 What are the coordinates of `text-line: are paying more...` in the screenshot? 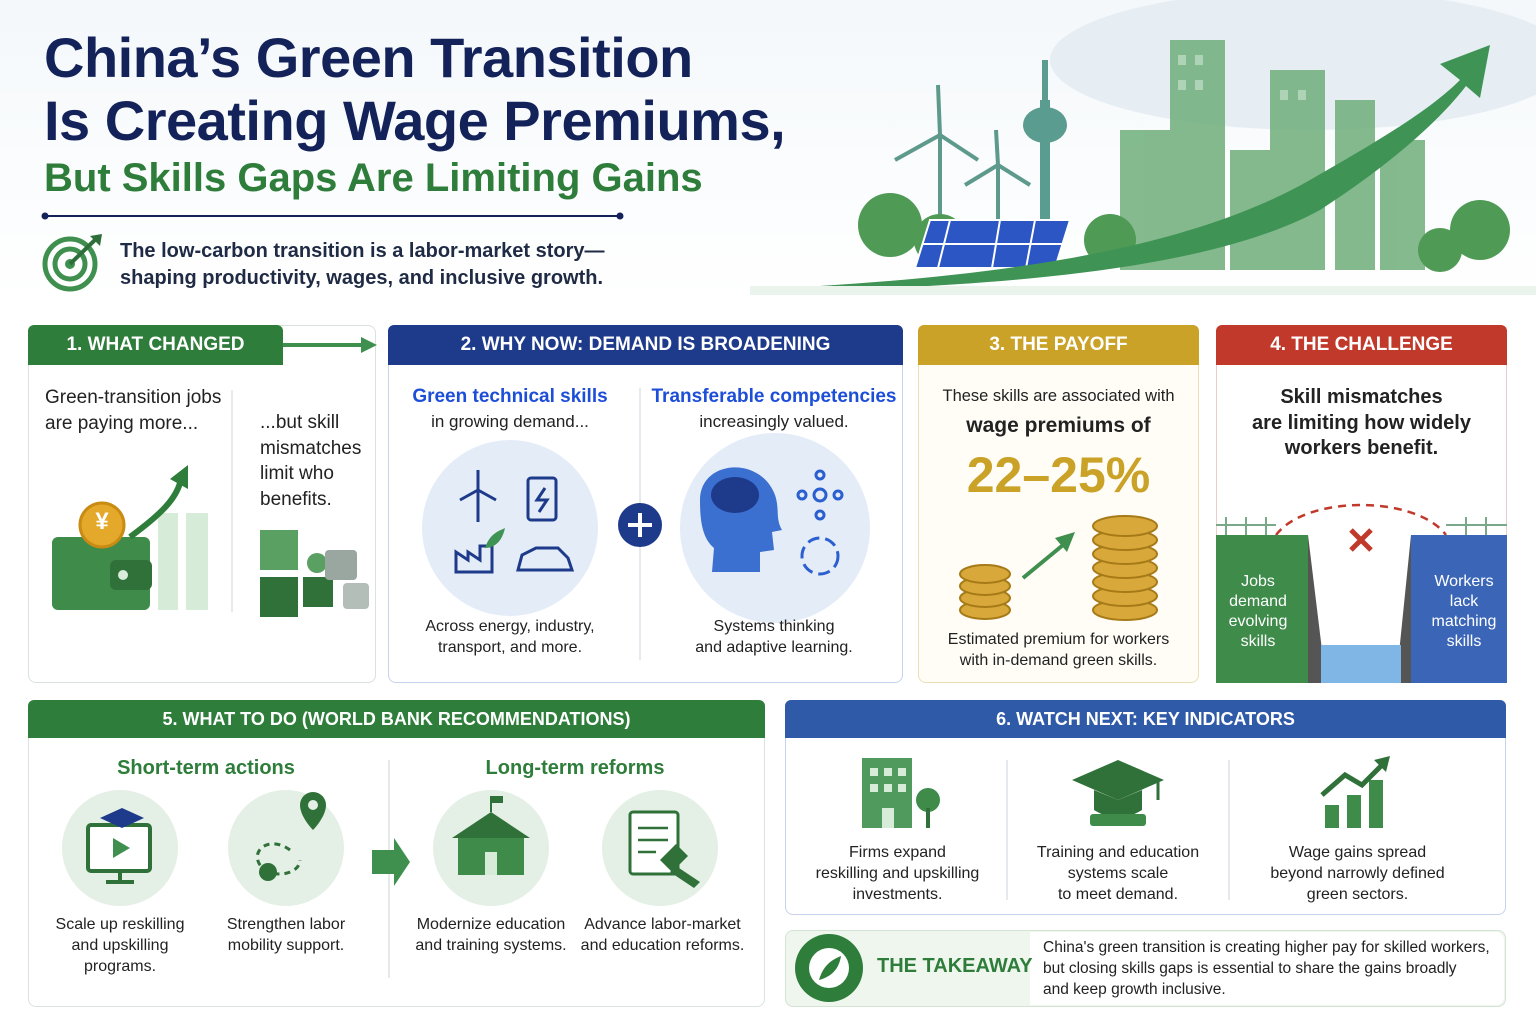 It's located at (122, 423).